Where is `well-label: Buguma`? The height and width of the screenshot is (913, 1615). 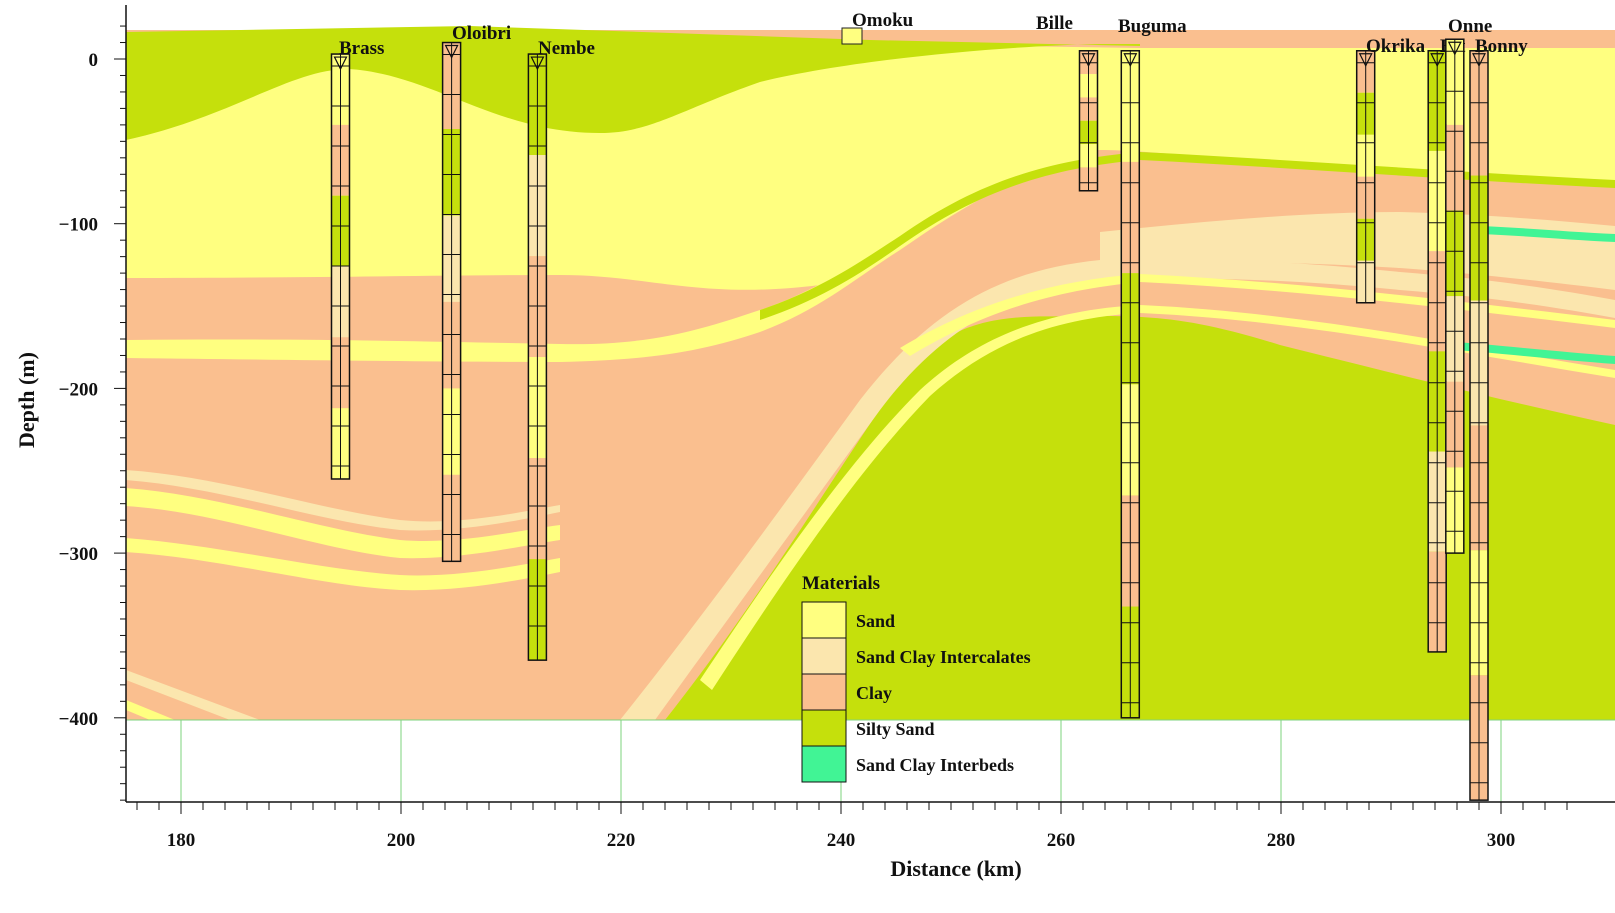
well-label: Buguma is located at coordinates (1152, 26).